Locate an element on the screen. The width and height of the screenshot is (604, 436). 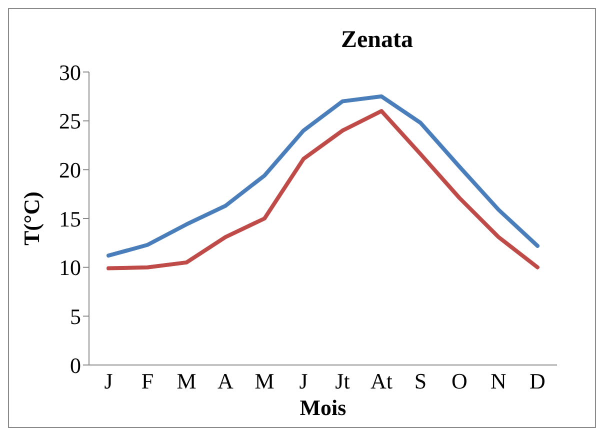
y-axis-title: T(°C) is located at coordinates (31, 218).